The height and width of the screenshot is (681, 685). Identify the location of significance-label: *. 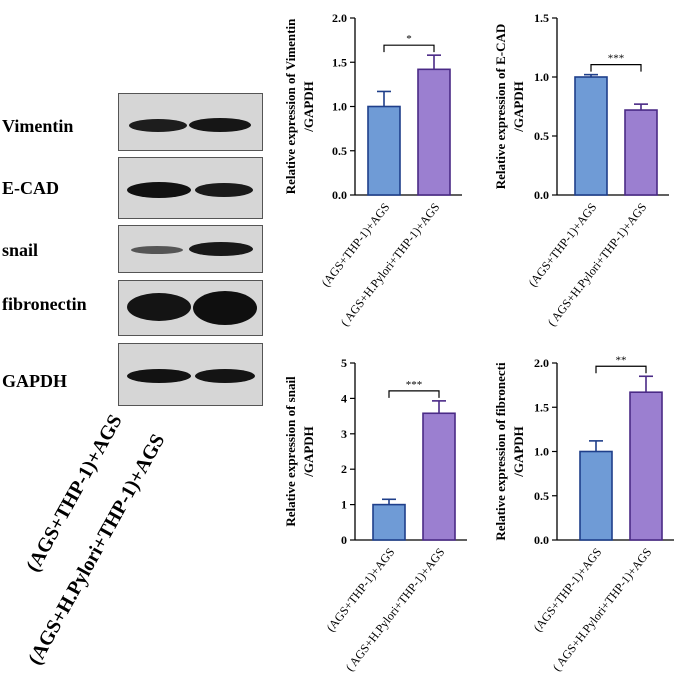
(409, 39).